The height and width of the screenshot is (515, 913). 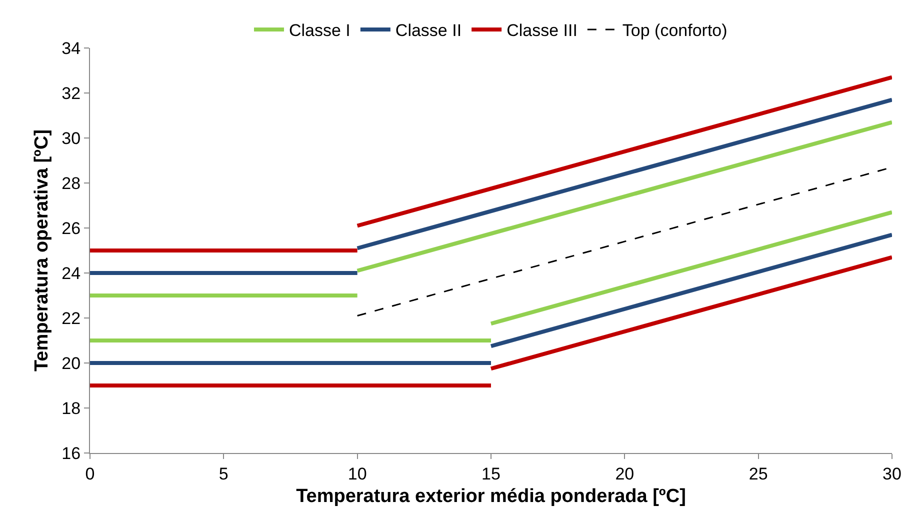 I want to click on y-tick-label: 16, so click(x=71, y=453).